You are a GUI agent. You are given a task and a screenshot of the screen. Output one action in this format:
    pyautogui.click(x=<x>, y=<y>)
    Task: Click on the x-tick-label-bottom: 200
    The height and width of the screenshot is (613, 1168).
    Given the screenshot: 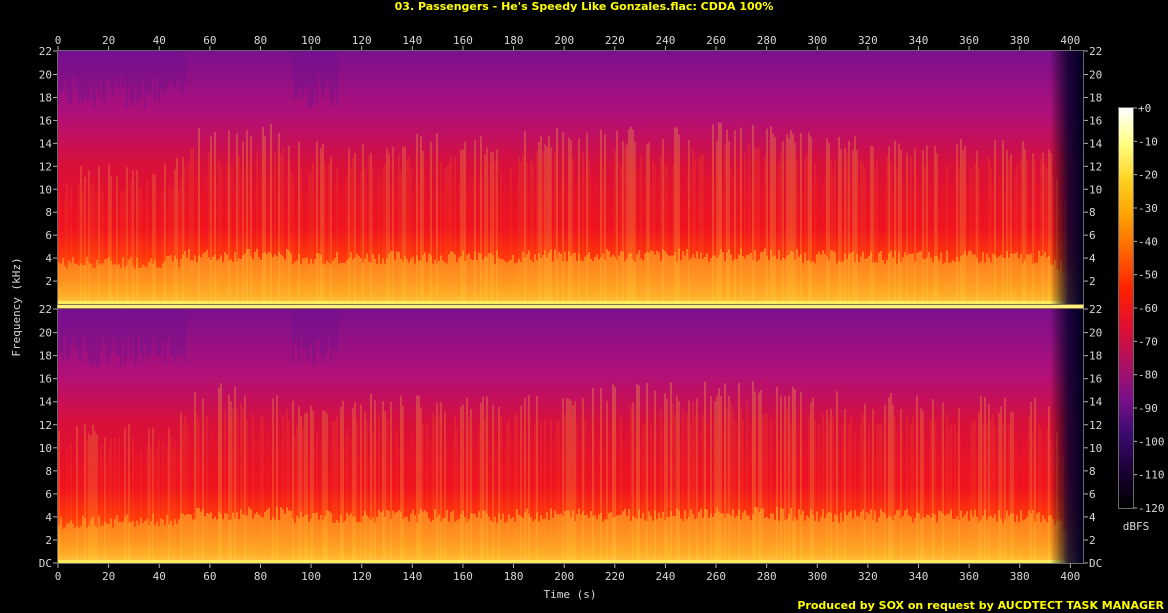 What is the action you would take?
    pyautogui.click(x=564, y=576)
    